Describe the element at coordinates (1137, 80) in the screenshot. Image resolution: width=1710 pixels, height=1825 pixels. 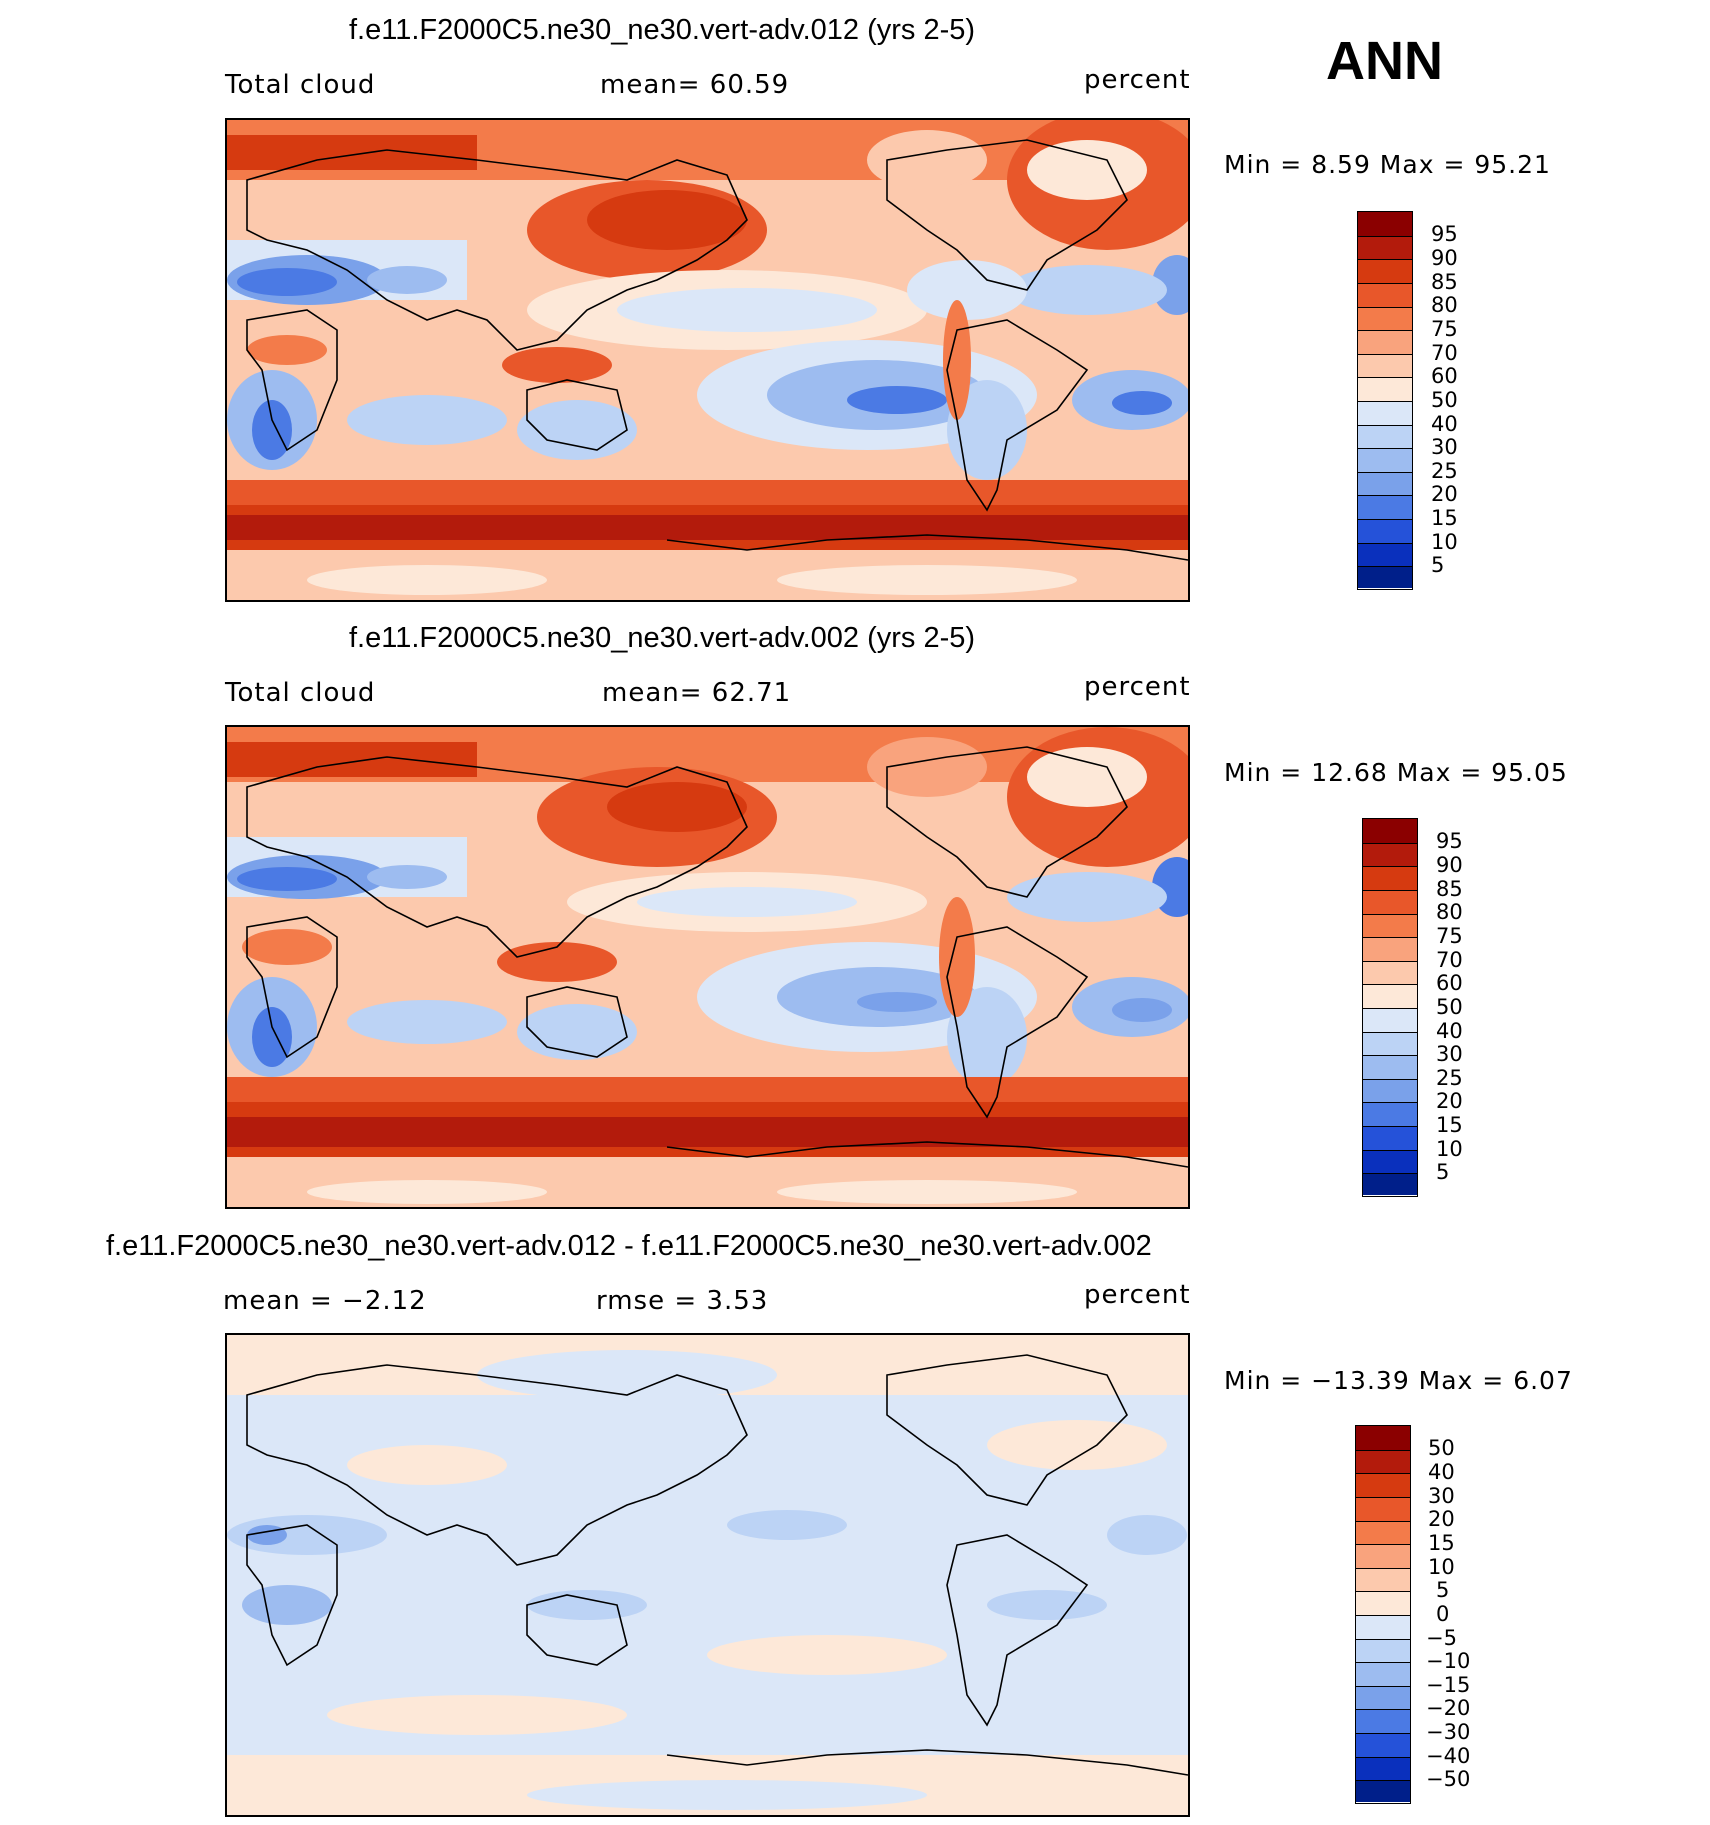
I see `panel-1-units-label: percent` at that location.